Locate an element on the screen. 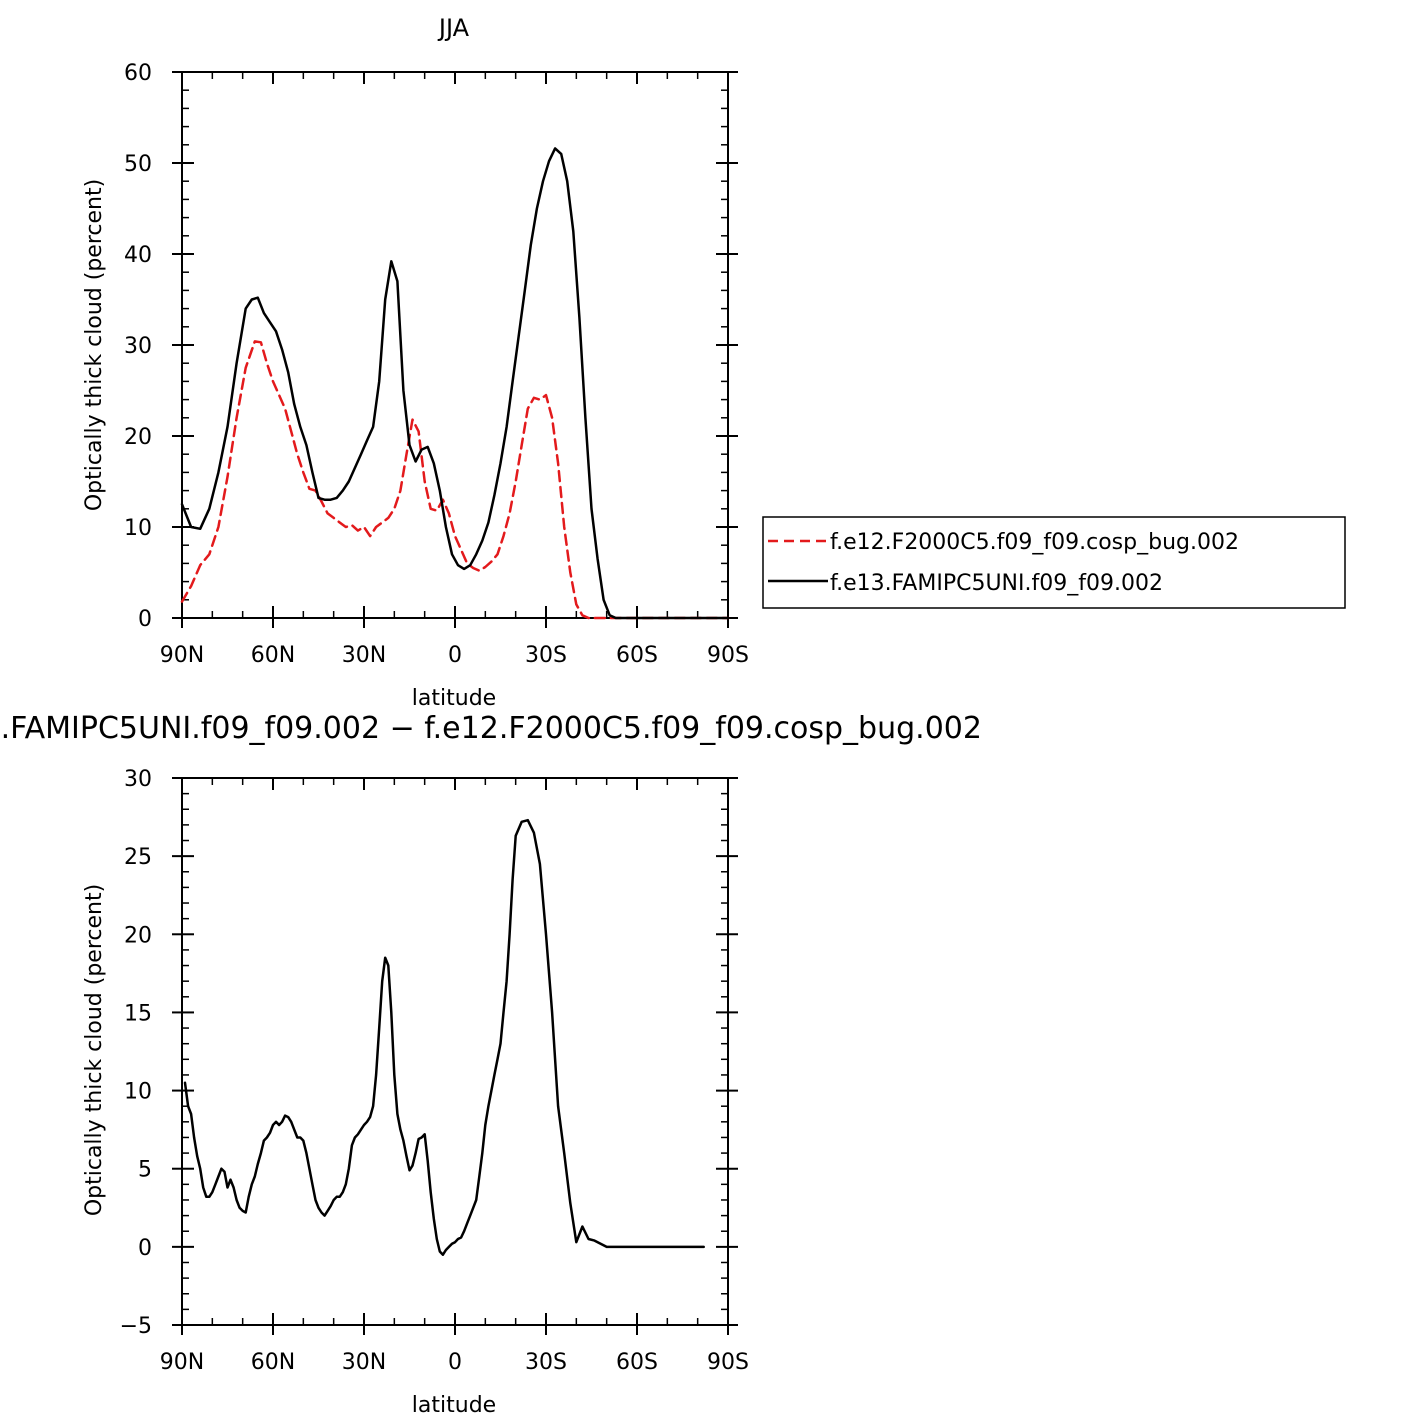 The image size is (1424, 1424). y-tick-label-top: 20 is located at coordinates (138, 437).